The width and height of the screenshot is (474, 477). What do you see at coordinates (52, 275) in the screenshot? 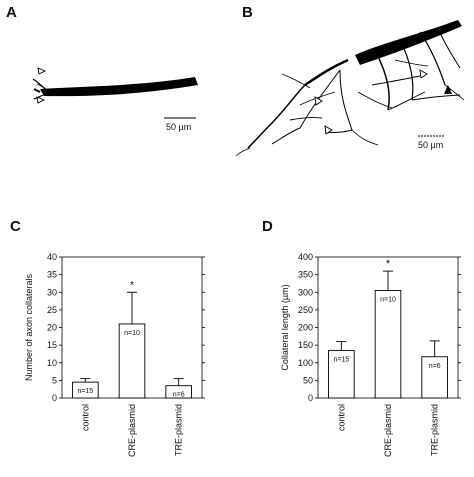
I see `y-tick-label: 35` at bounding box center [52, 275].